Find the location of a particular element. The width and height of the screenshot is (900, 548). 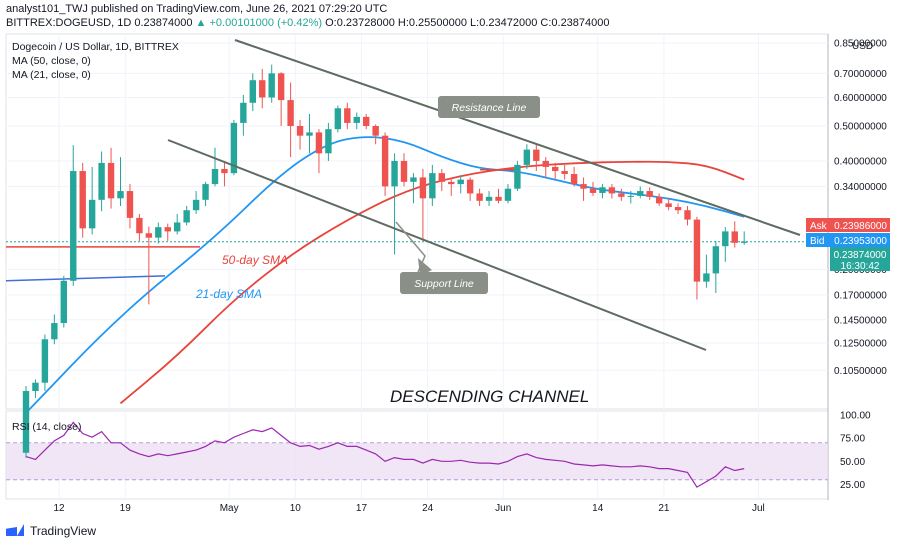

x-tick-label: Jun is located at coordinates (503, 508).